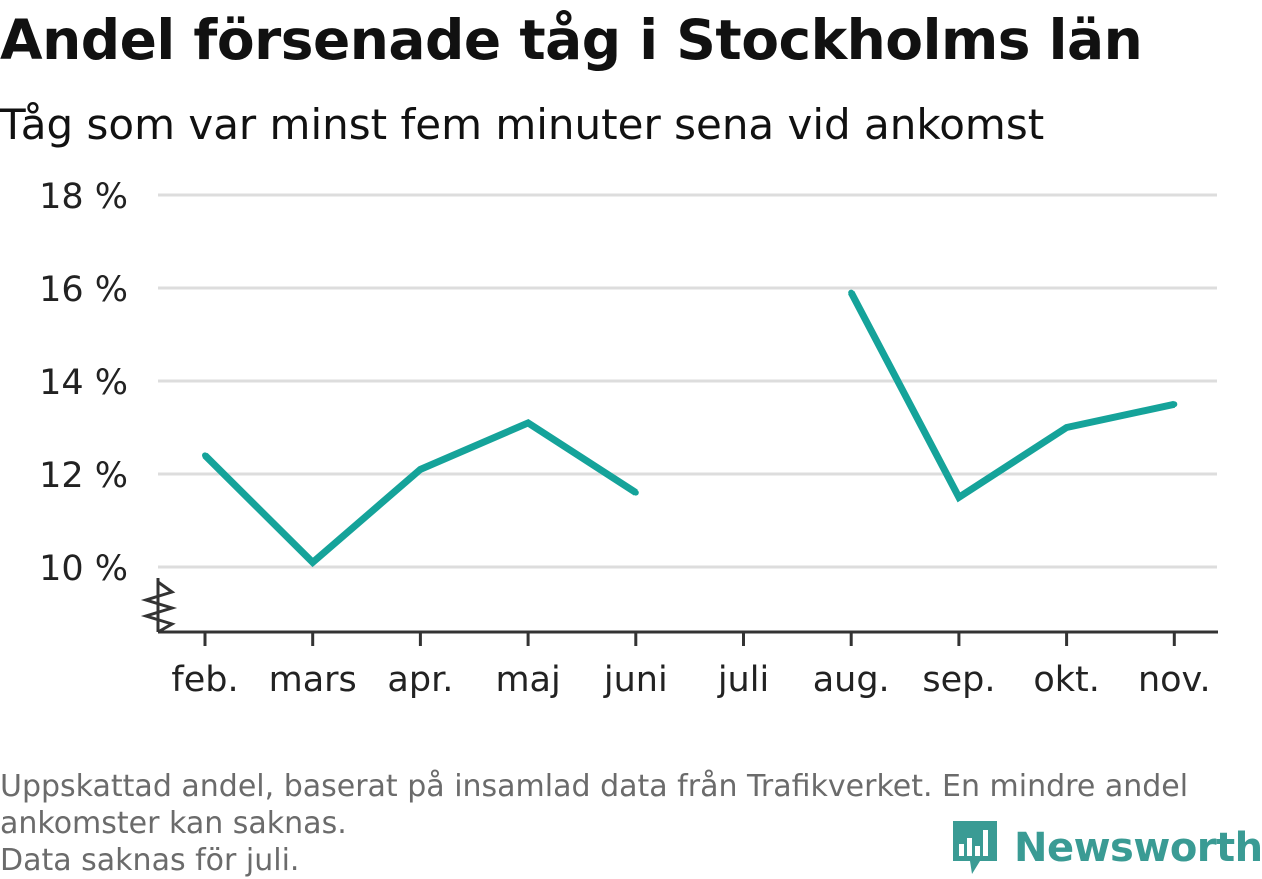 This screenshot has height=879, width=1262. I want to click on x-tick-label: mars, so click(313, 680).